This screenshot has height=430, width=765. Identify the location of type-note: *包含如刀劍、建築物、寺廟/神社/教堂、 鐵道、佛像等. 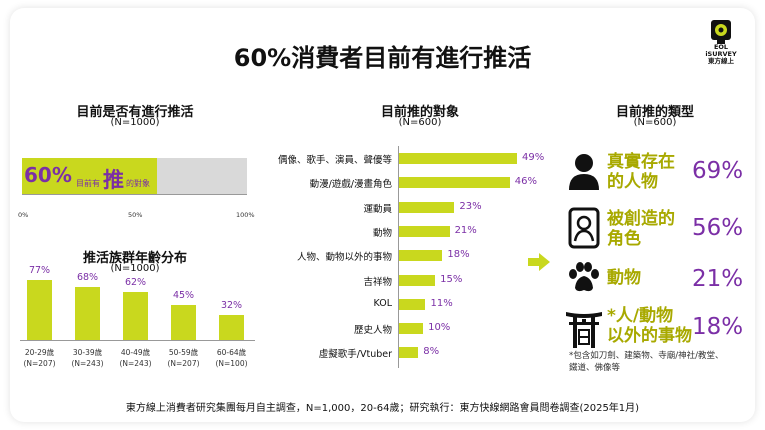
(646, 362).